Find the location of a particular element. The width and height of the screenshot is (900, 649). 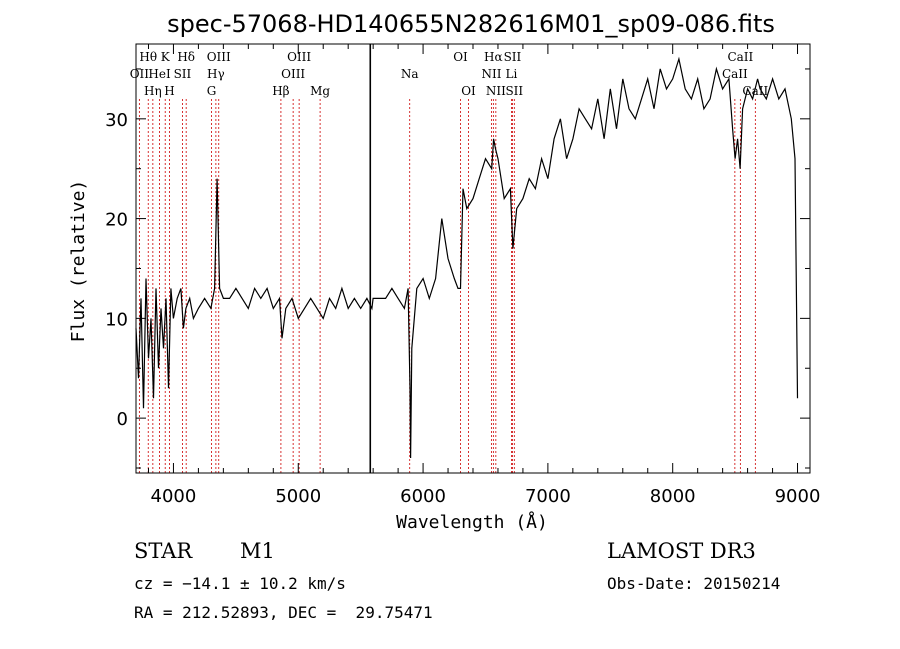

obs-date: Obs-Date: 20150214 is located at coordinates (694, 583).